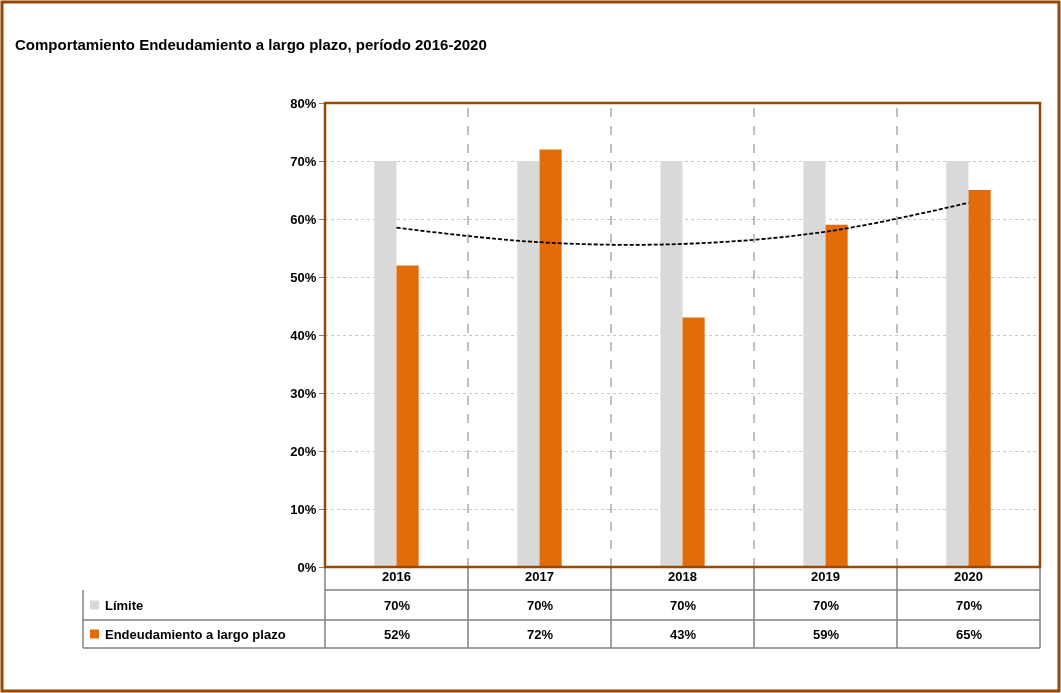 This screenshot has width=1061, height=693. Describe the element at coordinates (303, 509) in the screenshot. I see `y-tick-label: 10%` at that location.